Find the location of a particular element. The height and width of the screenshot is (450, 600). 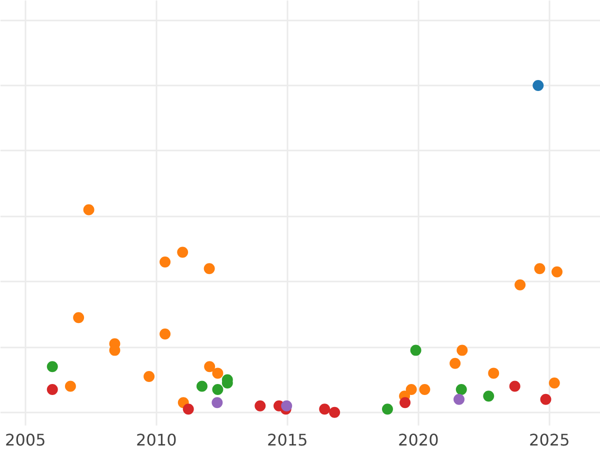

x-tick-label: 2005 is located at coordinates (25, 440).